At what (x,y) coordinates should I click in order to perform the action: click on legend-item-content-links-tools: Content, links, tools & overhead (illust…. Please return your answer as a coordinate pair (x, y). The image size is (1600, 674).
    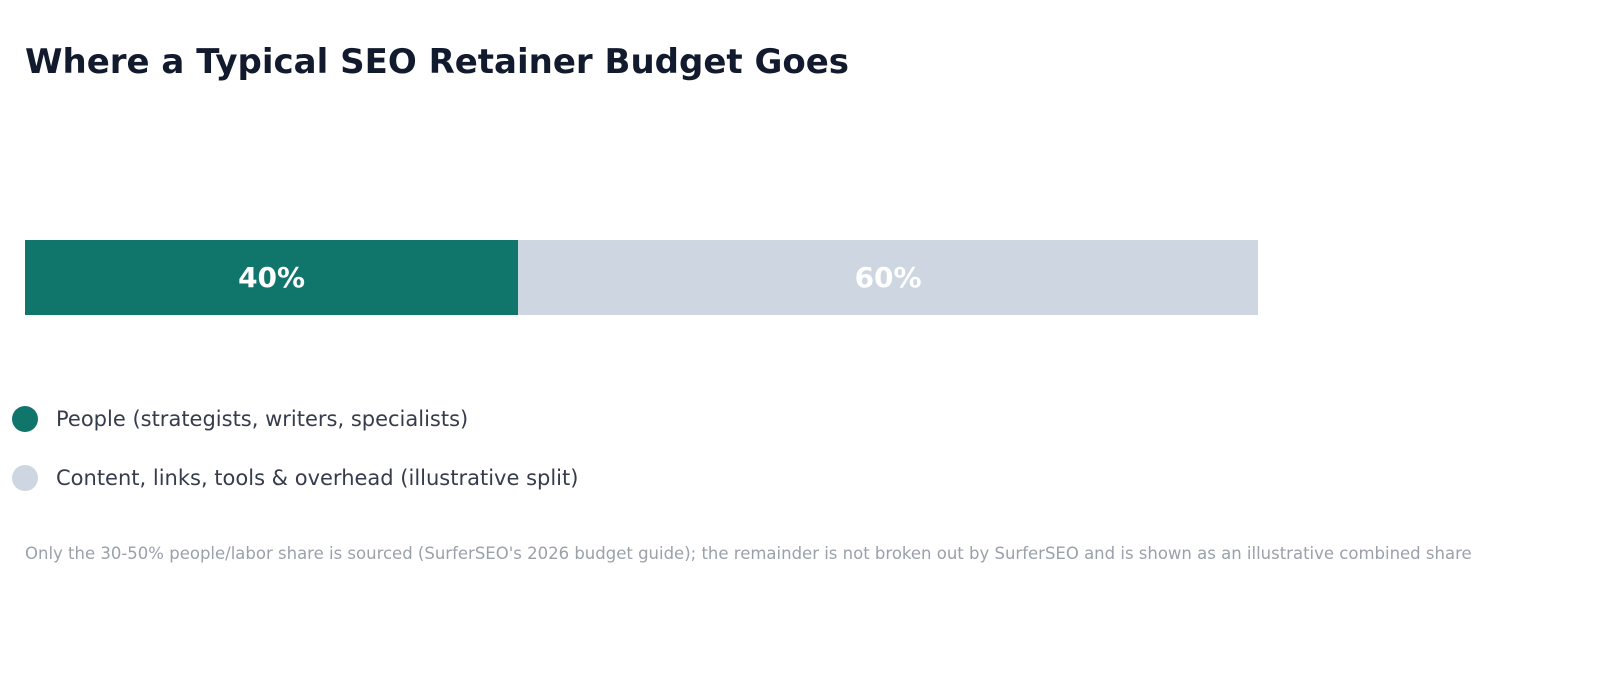
    Looking at the image, I should click on (295, 478).